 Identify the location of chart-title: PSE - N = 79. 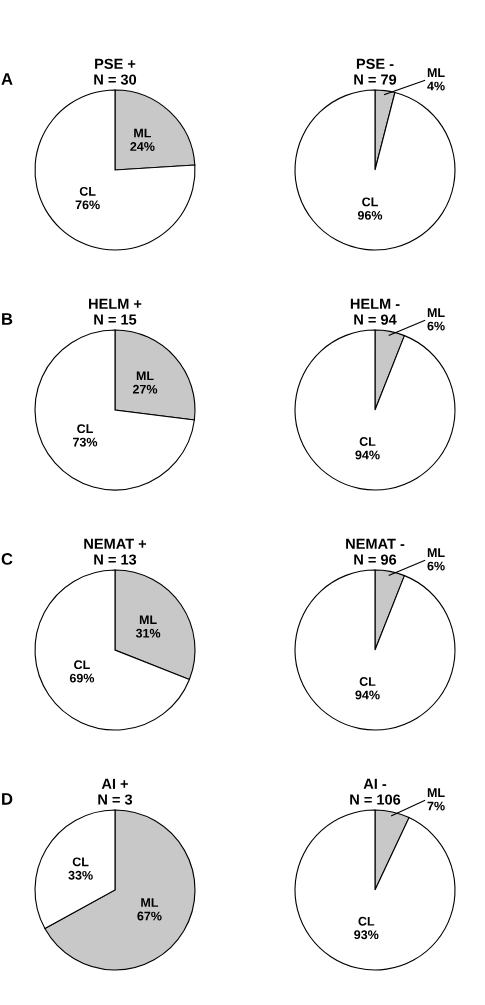
(375, 71).